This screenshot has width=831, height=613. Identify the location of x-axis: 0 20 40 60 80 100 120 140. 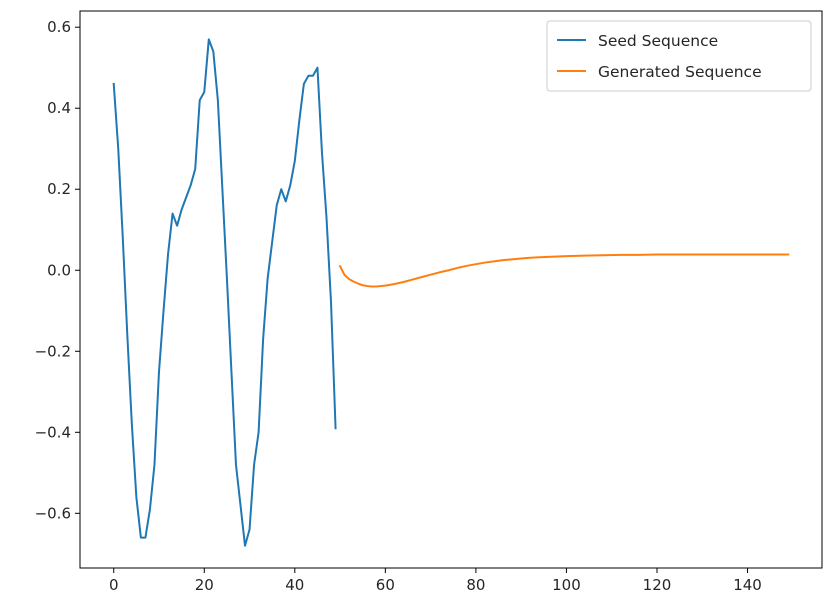
(435, 581).